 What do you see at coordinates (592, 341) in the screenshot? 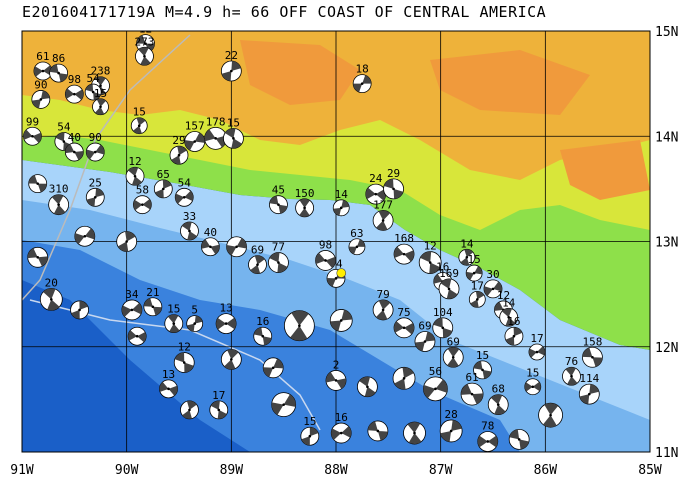
I see `depth-label: 158` at bounding box center [592, 341].